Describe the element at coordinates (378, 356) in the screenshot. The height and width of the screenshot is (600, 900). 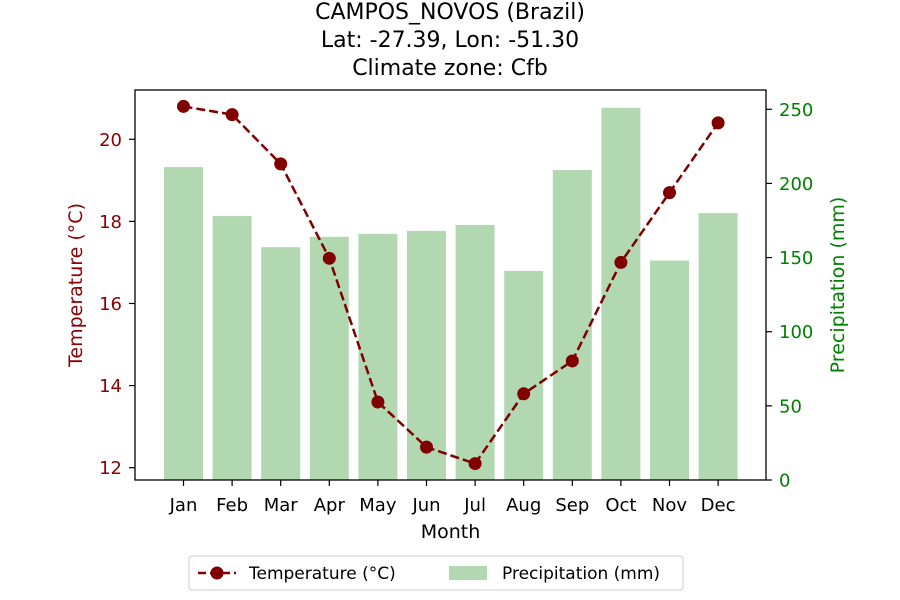
I see `precipitation-bar-may` at that location.